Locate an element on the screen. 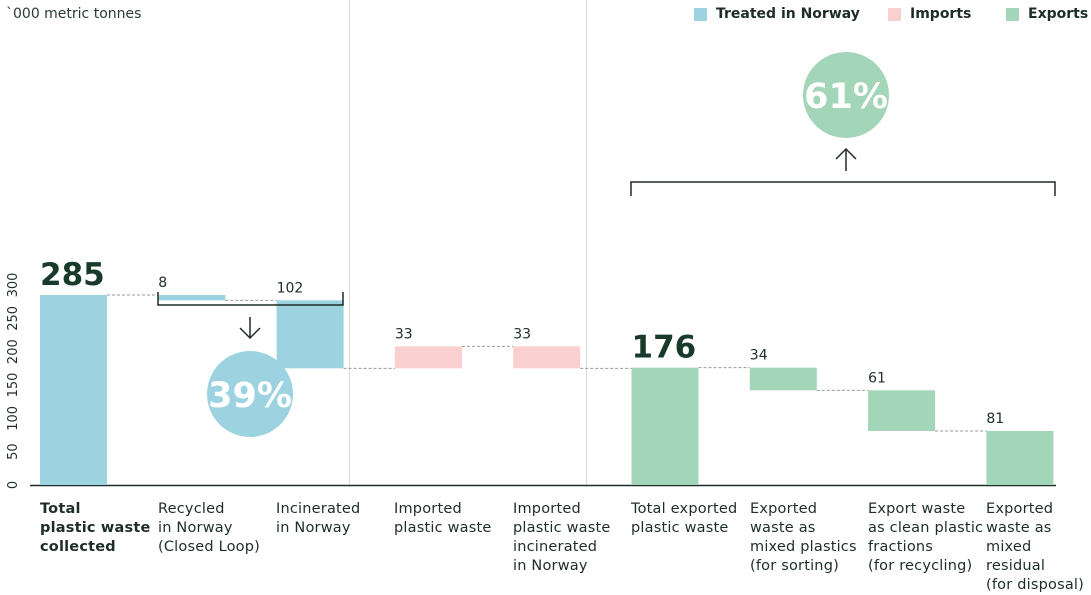  bracket-treated is located at coordinates (250, 299).